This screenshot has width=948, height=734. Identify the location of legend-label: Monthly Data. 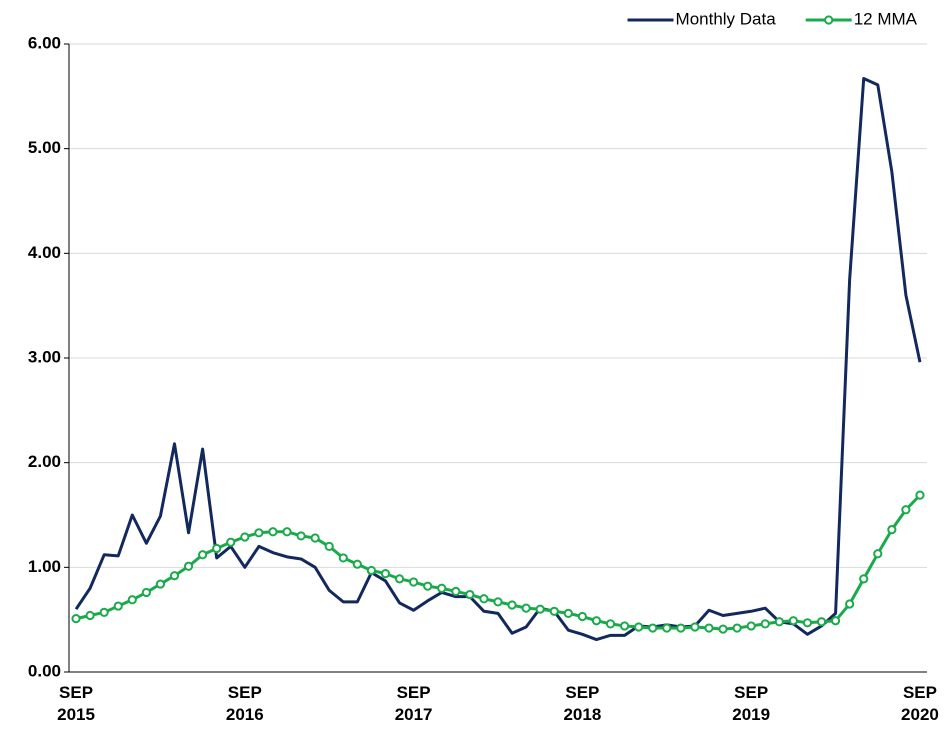
(726, 18).